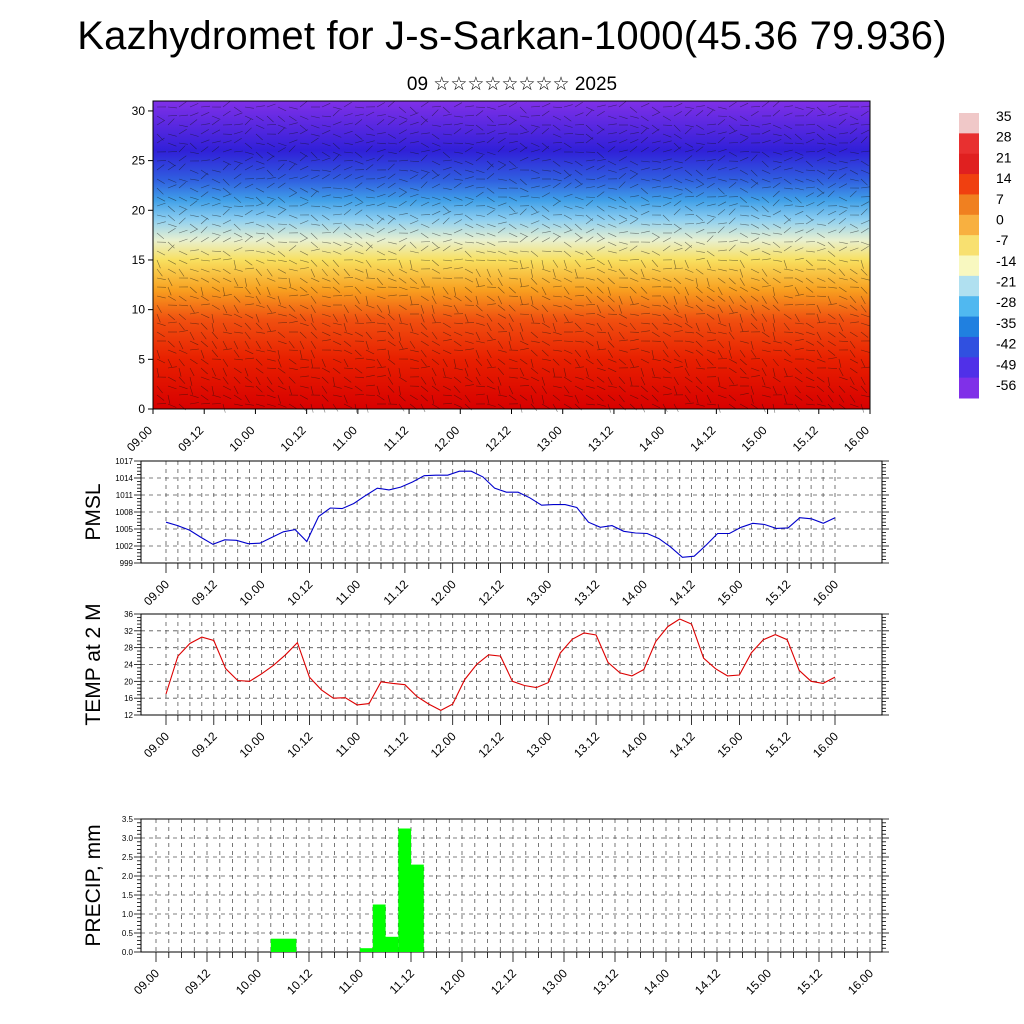  I want to click on x-tick-label: 10.00, so click(241, 438).